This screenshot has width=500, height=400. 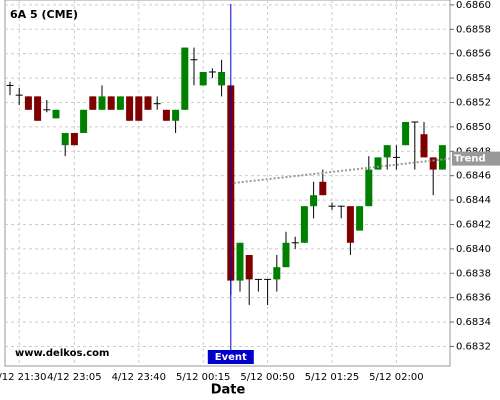 What do you see at coordinates (473, 54) in the screenshot?
I see `y-tick-label: 0.6856` at bounding box center [473, 54].